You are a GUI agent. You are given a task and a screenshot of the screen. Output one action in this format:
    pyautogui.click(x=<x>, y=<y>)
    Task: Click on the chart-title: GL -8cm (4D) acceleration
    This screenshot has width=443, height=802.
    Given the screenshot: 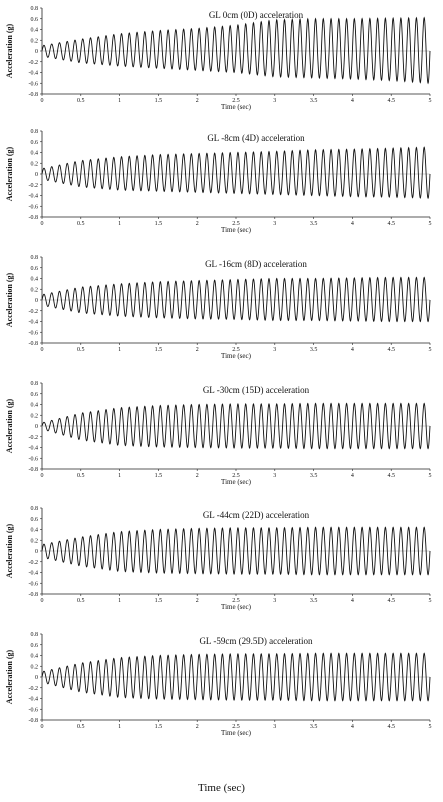 What is the action you would take?
    pyautogui.click(x=256, y=138)
    